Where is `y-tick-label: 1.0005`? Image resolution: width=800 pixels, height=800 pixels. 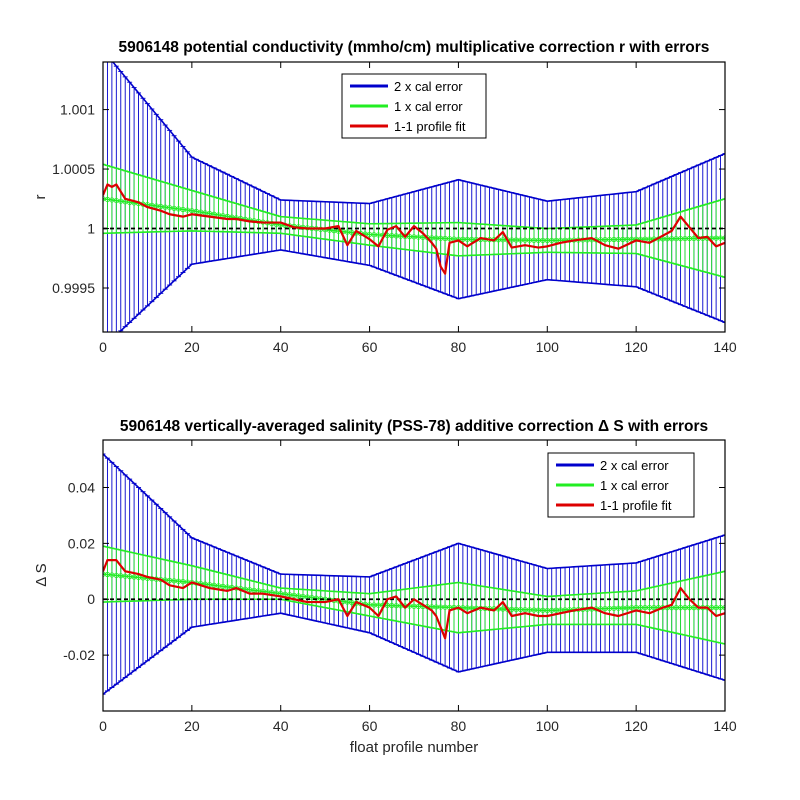
y-tick-label: 1.0005 is located at coordinates (73, 169).